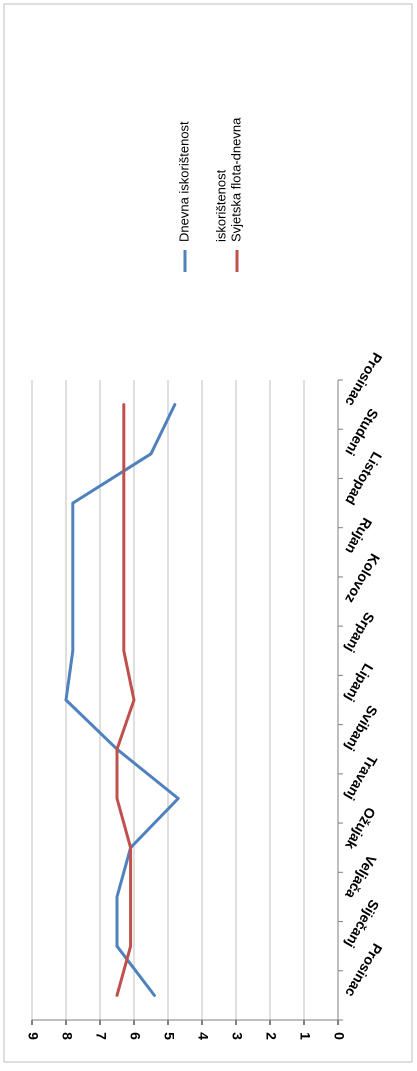 Image resolution: width=417 pixels, height=1071 pixels. What do you see at coordinates (220, 205) in the screenshot?
I see `legend-label: iskorištenost` at bounding box center [220, 205].